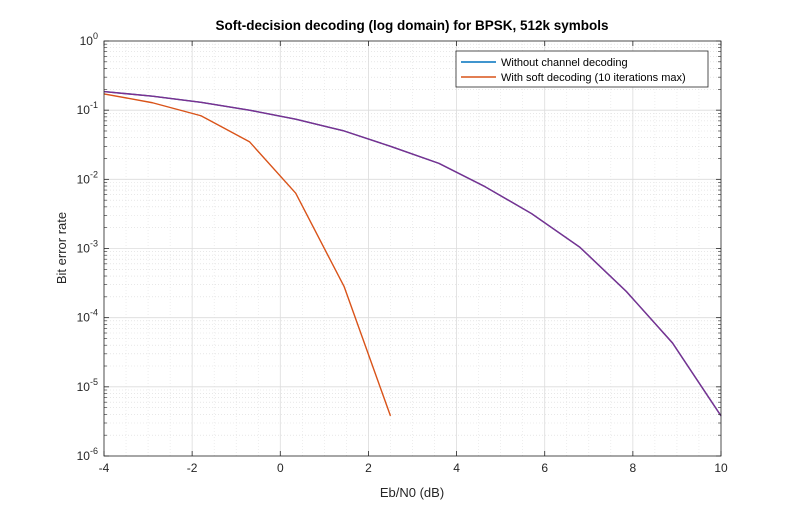  I want to click on x-tick-label: 10, so click(721, 468).